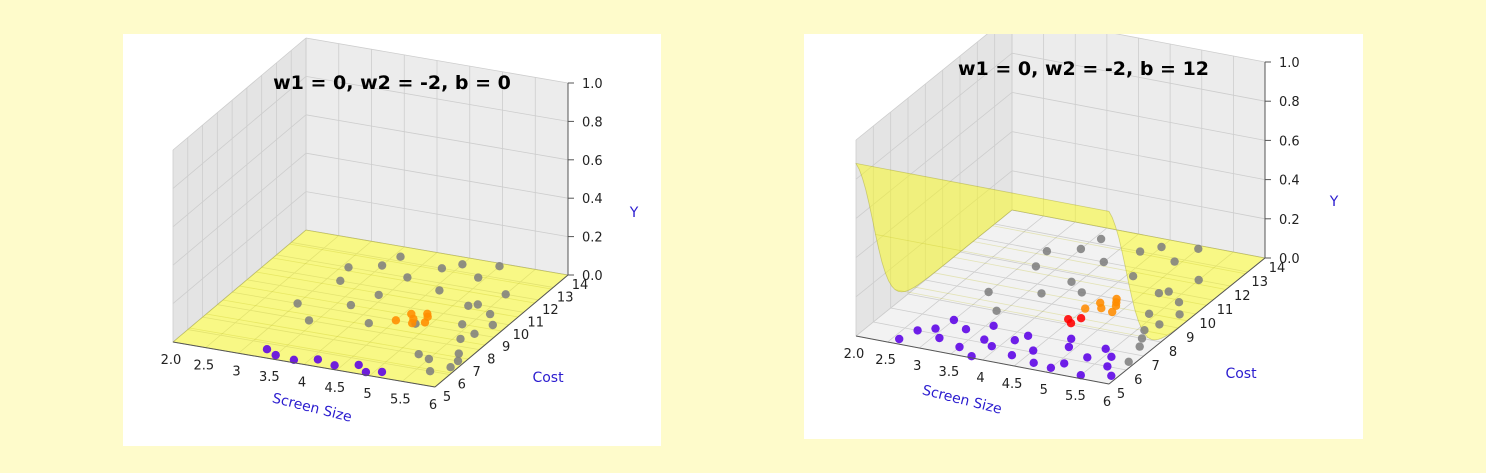  What do you see at coordinates (1334, 202) in the screenshot?
I see `z-axis-label: Y` at bounding box center [1334, 202].